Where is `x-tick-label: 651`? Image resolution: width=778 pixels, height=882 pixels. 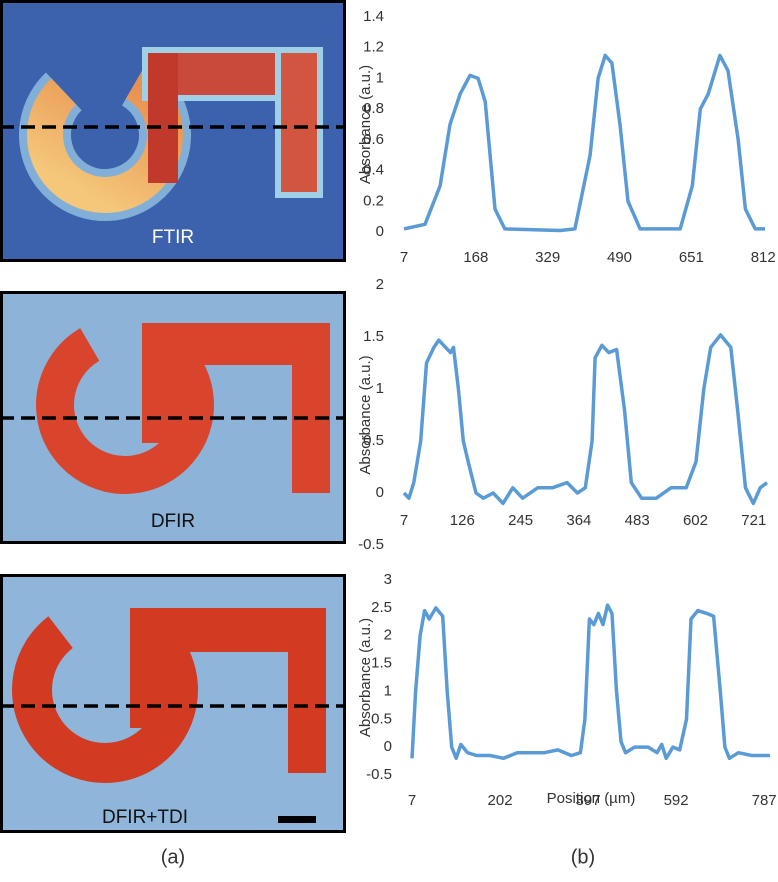
x-tick-label: 651 is located at coordinates (691, 257).